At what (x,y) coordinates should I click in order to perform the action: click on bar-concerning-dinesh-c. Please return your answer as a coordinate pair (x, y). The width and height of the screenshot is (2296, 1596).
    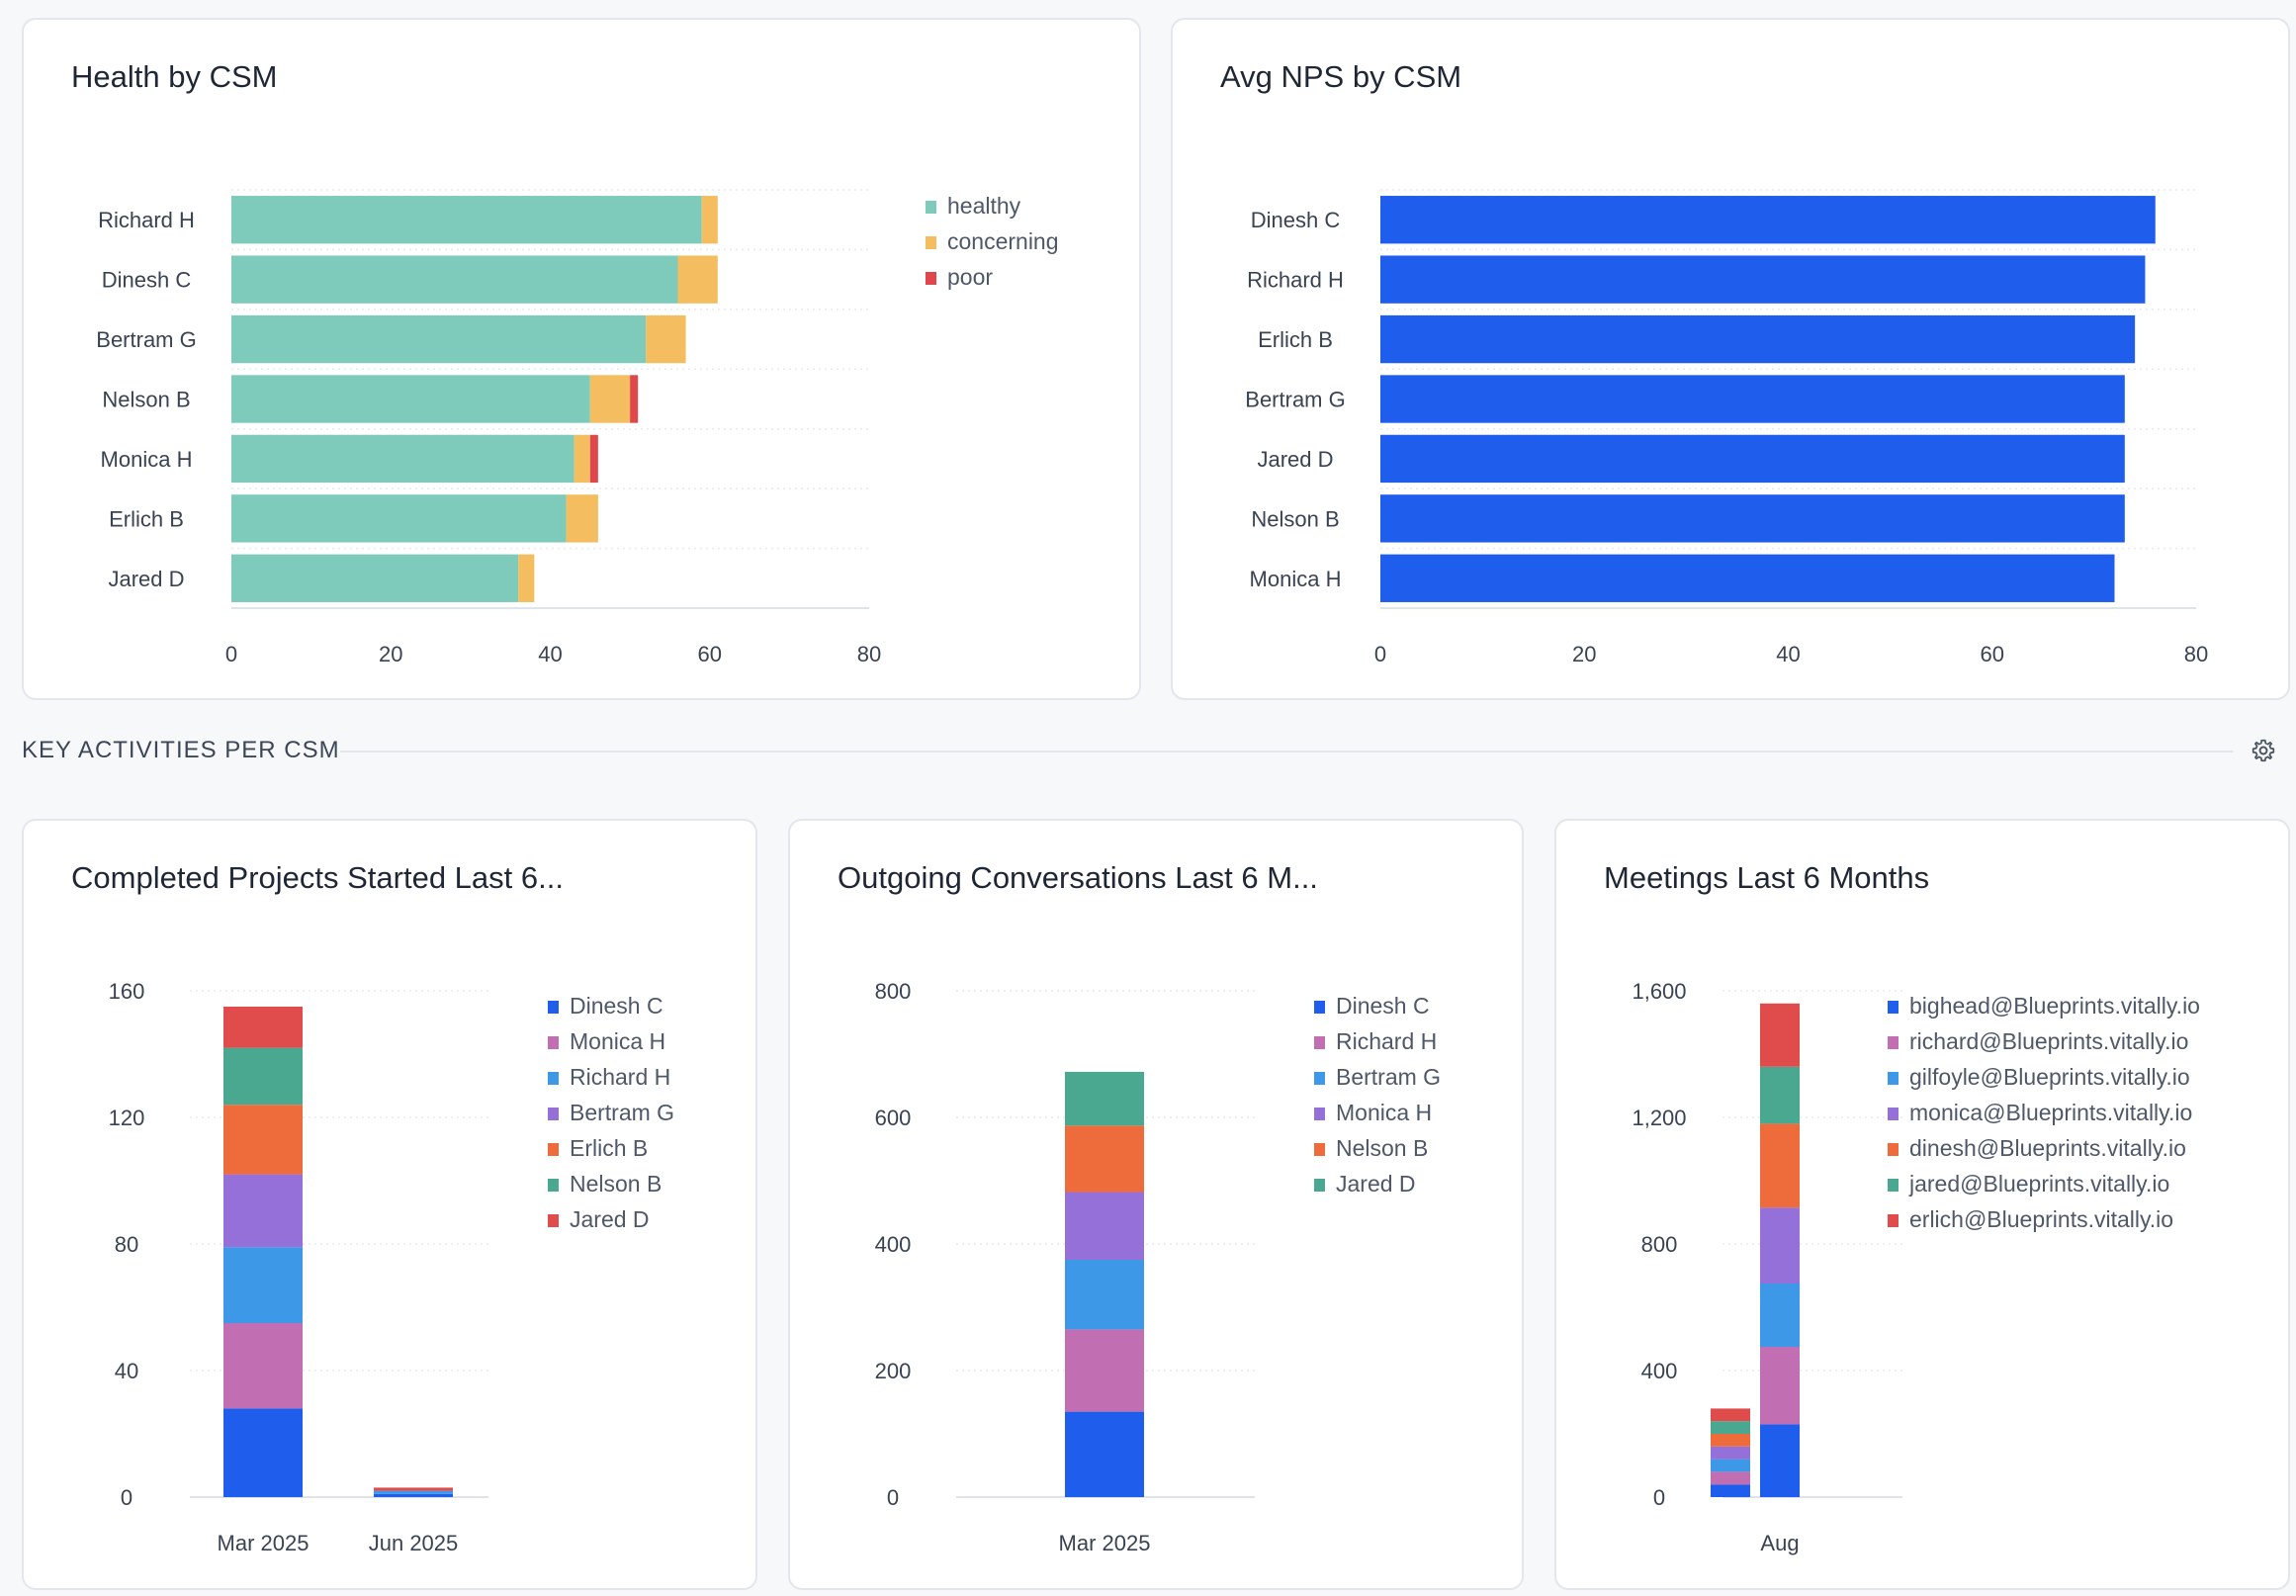
    Looking at the image, I should click on (697, 279).